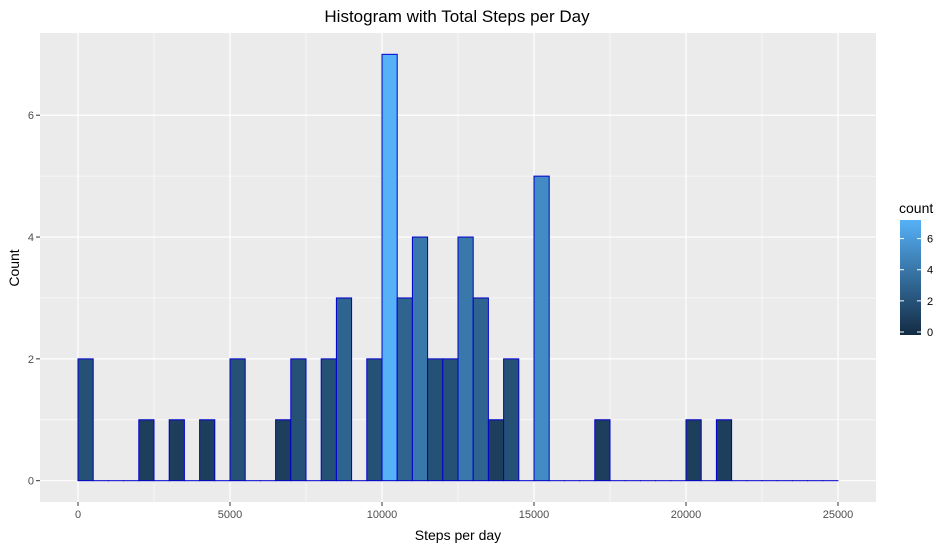 The height and width of the screenshot is (550, 951). I want to click on x-tick-label: 10000, so click(382, 515).